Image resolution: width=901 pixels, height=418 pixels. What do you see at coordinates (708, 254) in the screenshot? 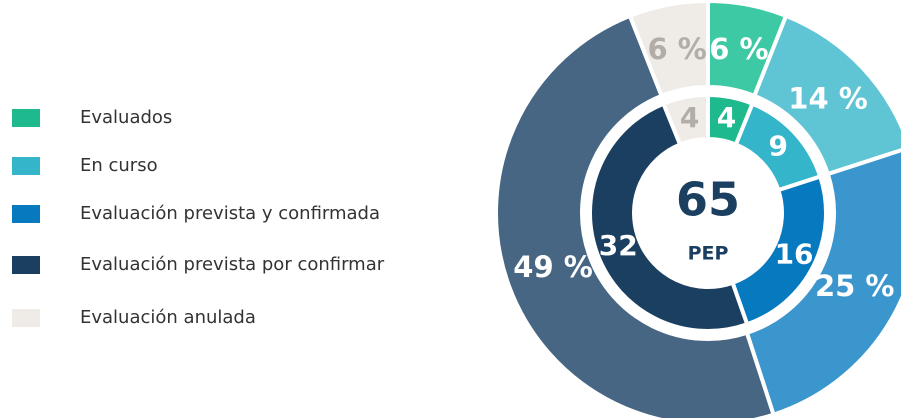
I see `center-label: PEP` at bounding box center [708, 254].